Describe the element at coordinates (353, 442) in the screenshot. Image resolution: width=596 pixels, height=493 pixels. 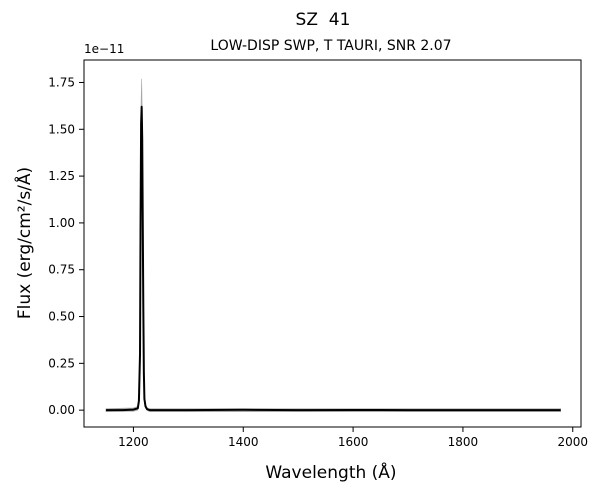
I see `x-tick-label: 1600` at that location.